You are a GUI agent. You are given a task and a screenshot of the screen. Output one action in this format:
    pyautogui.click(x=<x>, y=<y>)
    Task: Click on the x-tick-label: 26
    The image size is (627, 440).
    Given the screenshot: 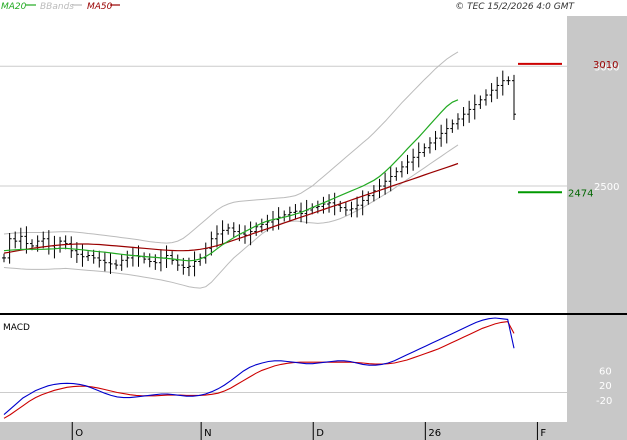 What is the action you would take?
    pyautogui.click(x=434, y=433)
    